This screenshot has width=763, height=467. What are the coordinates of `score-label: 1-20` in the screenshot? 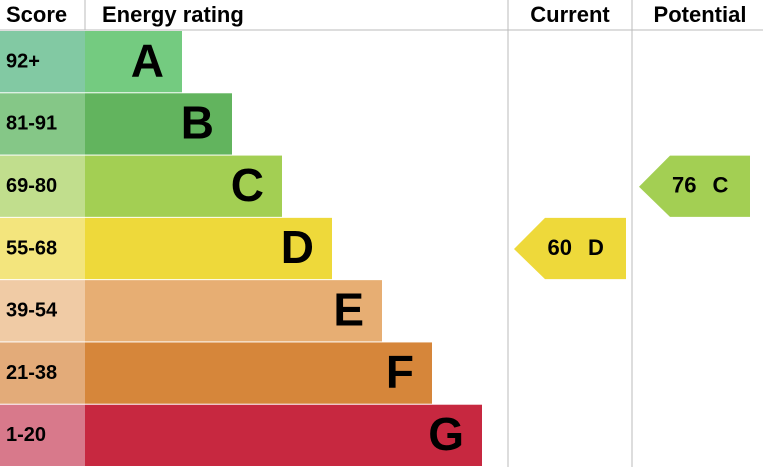 It's located at (26, 435).